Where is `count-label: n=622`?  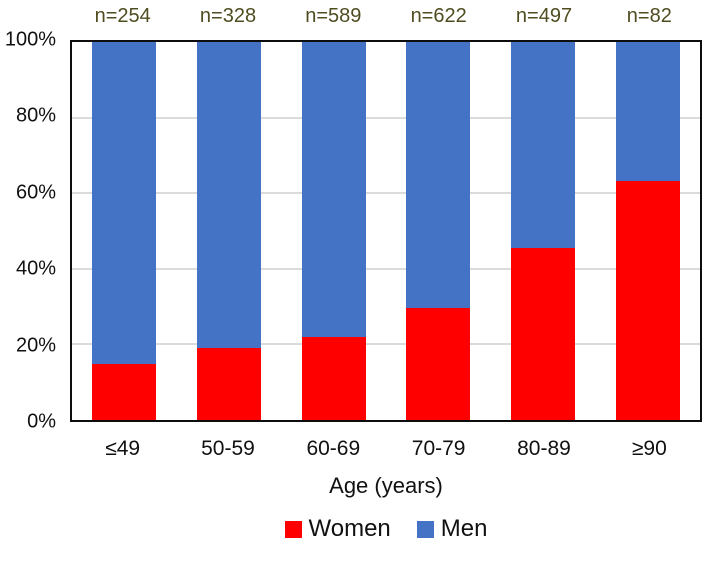
count-label: n=622 is located at coordinates (438, 16).